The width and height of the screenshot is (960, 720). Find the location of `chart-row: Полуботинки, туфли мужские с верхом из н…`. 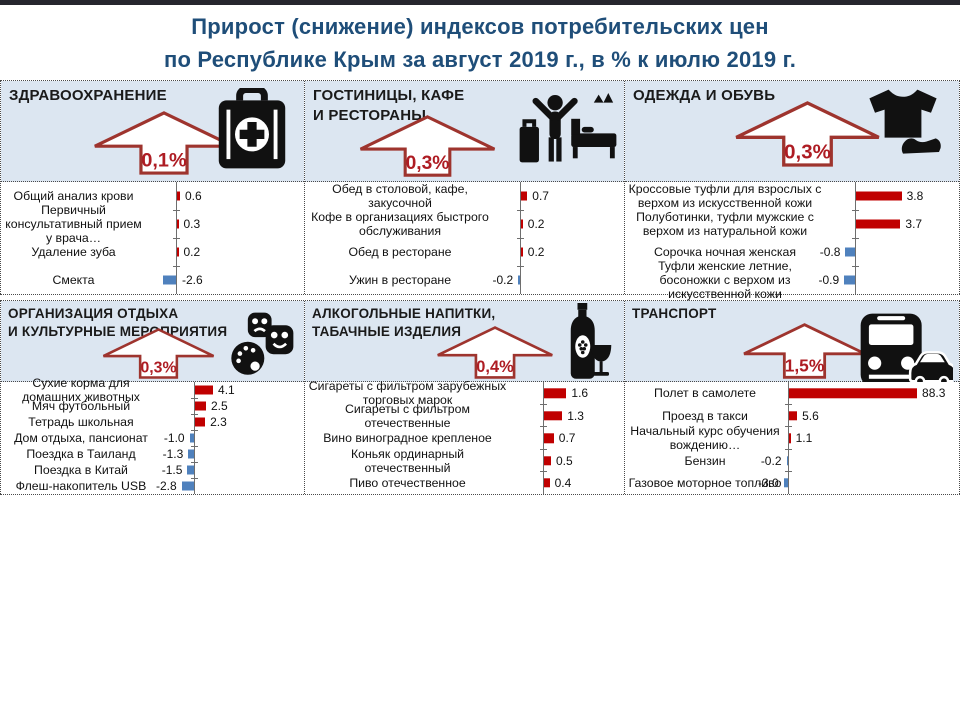

chart-row: Полуботинки, туфли мужские с верхом из н… is located at coordinates (792, 224).